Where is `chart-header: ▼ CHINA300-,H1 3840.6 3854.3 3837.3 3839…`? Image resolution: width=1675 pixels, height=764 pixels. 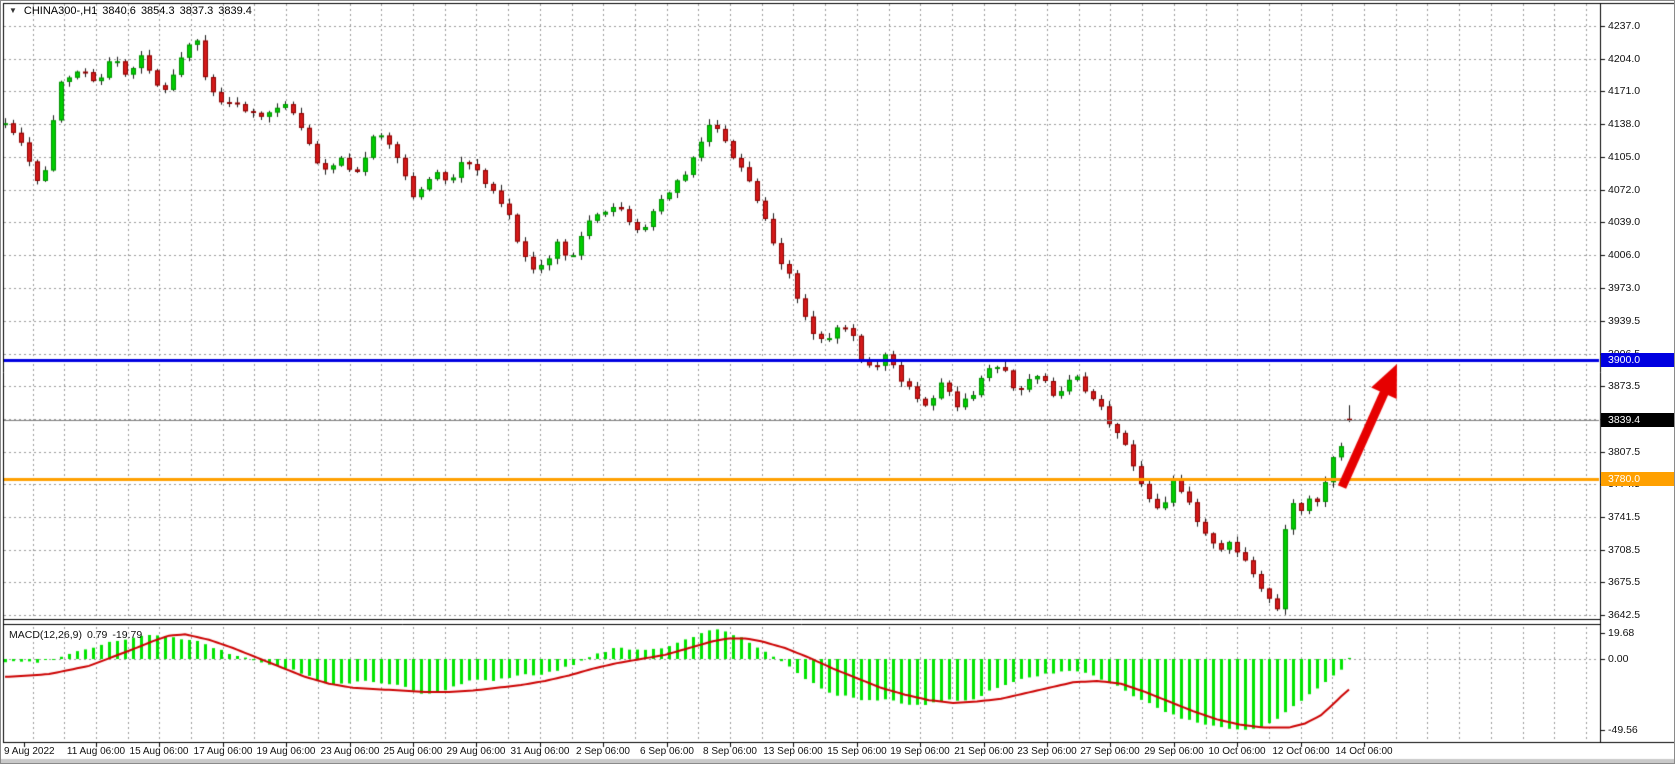 chart-header: ▼ CHINA300-,H1 3840.6 3854.3 3837.3 3839… is located at coordinates (130, 11).